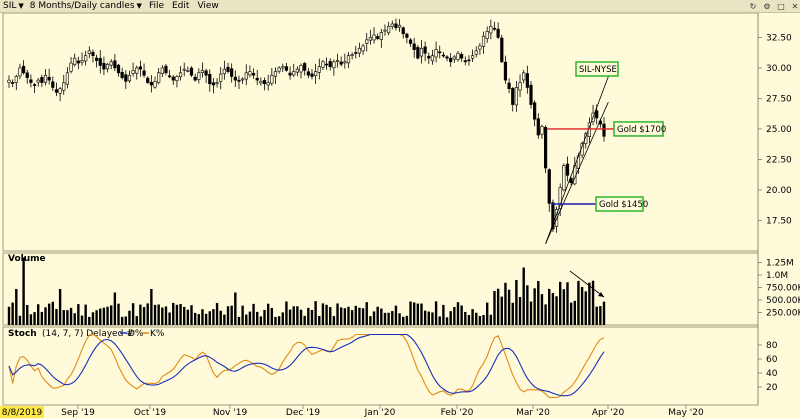 The height and width of the screenshot is (419, 800). What do you see at coordinates (753, 6) in the screenshot?
I see `refresh-icon: ↻` at bounding box center [753, 6].